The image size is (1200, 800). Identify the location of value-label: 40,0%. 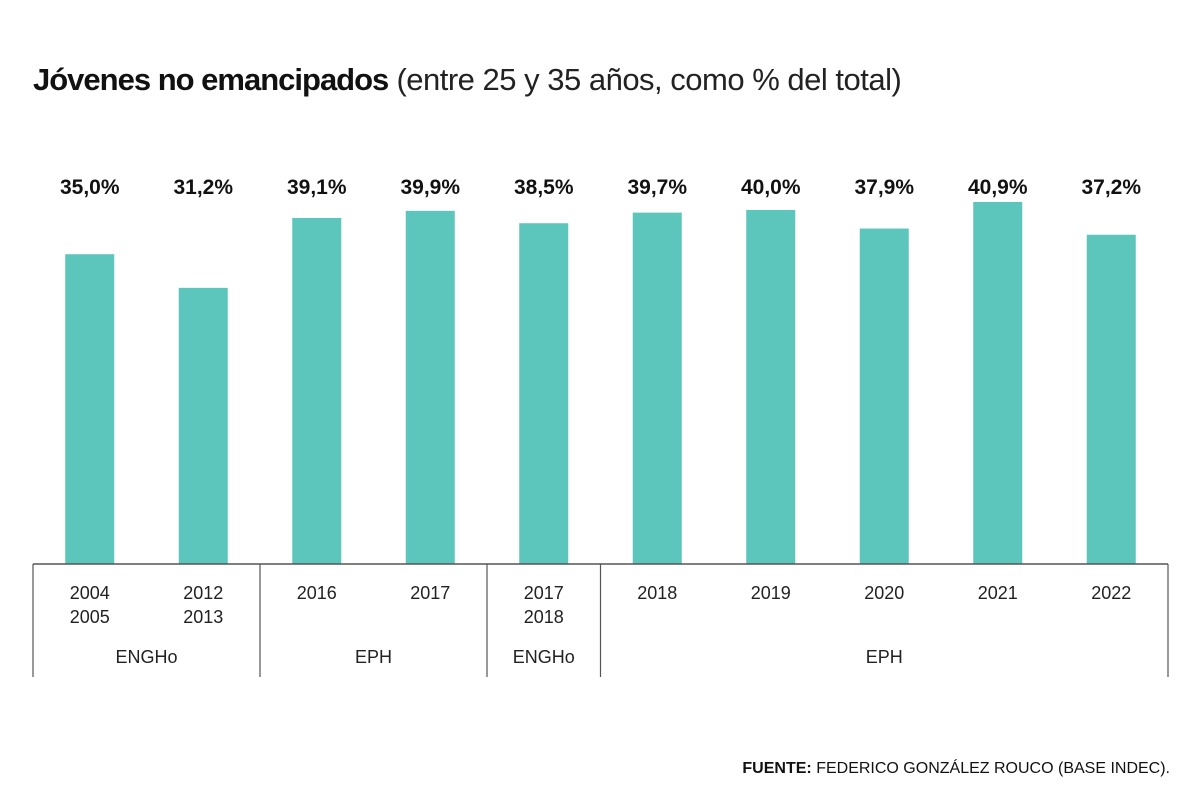
(771, 187).